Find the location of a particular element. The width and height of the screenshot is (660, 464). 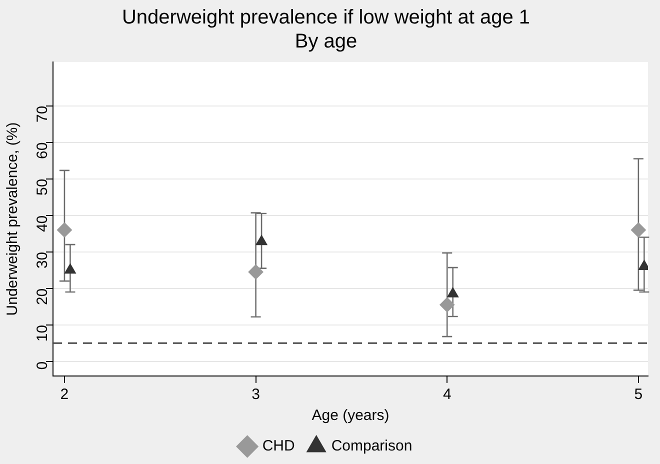

chart-subtitle: By age is located at coordinates (326, 41).